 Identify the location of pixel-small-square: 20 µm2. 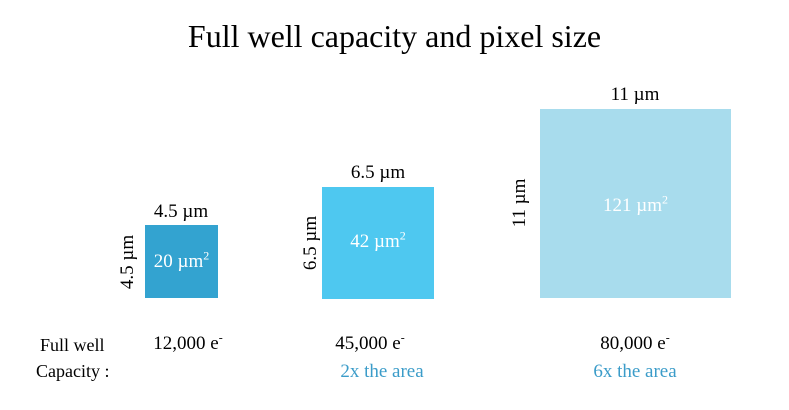
(181, 261).